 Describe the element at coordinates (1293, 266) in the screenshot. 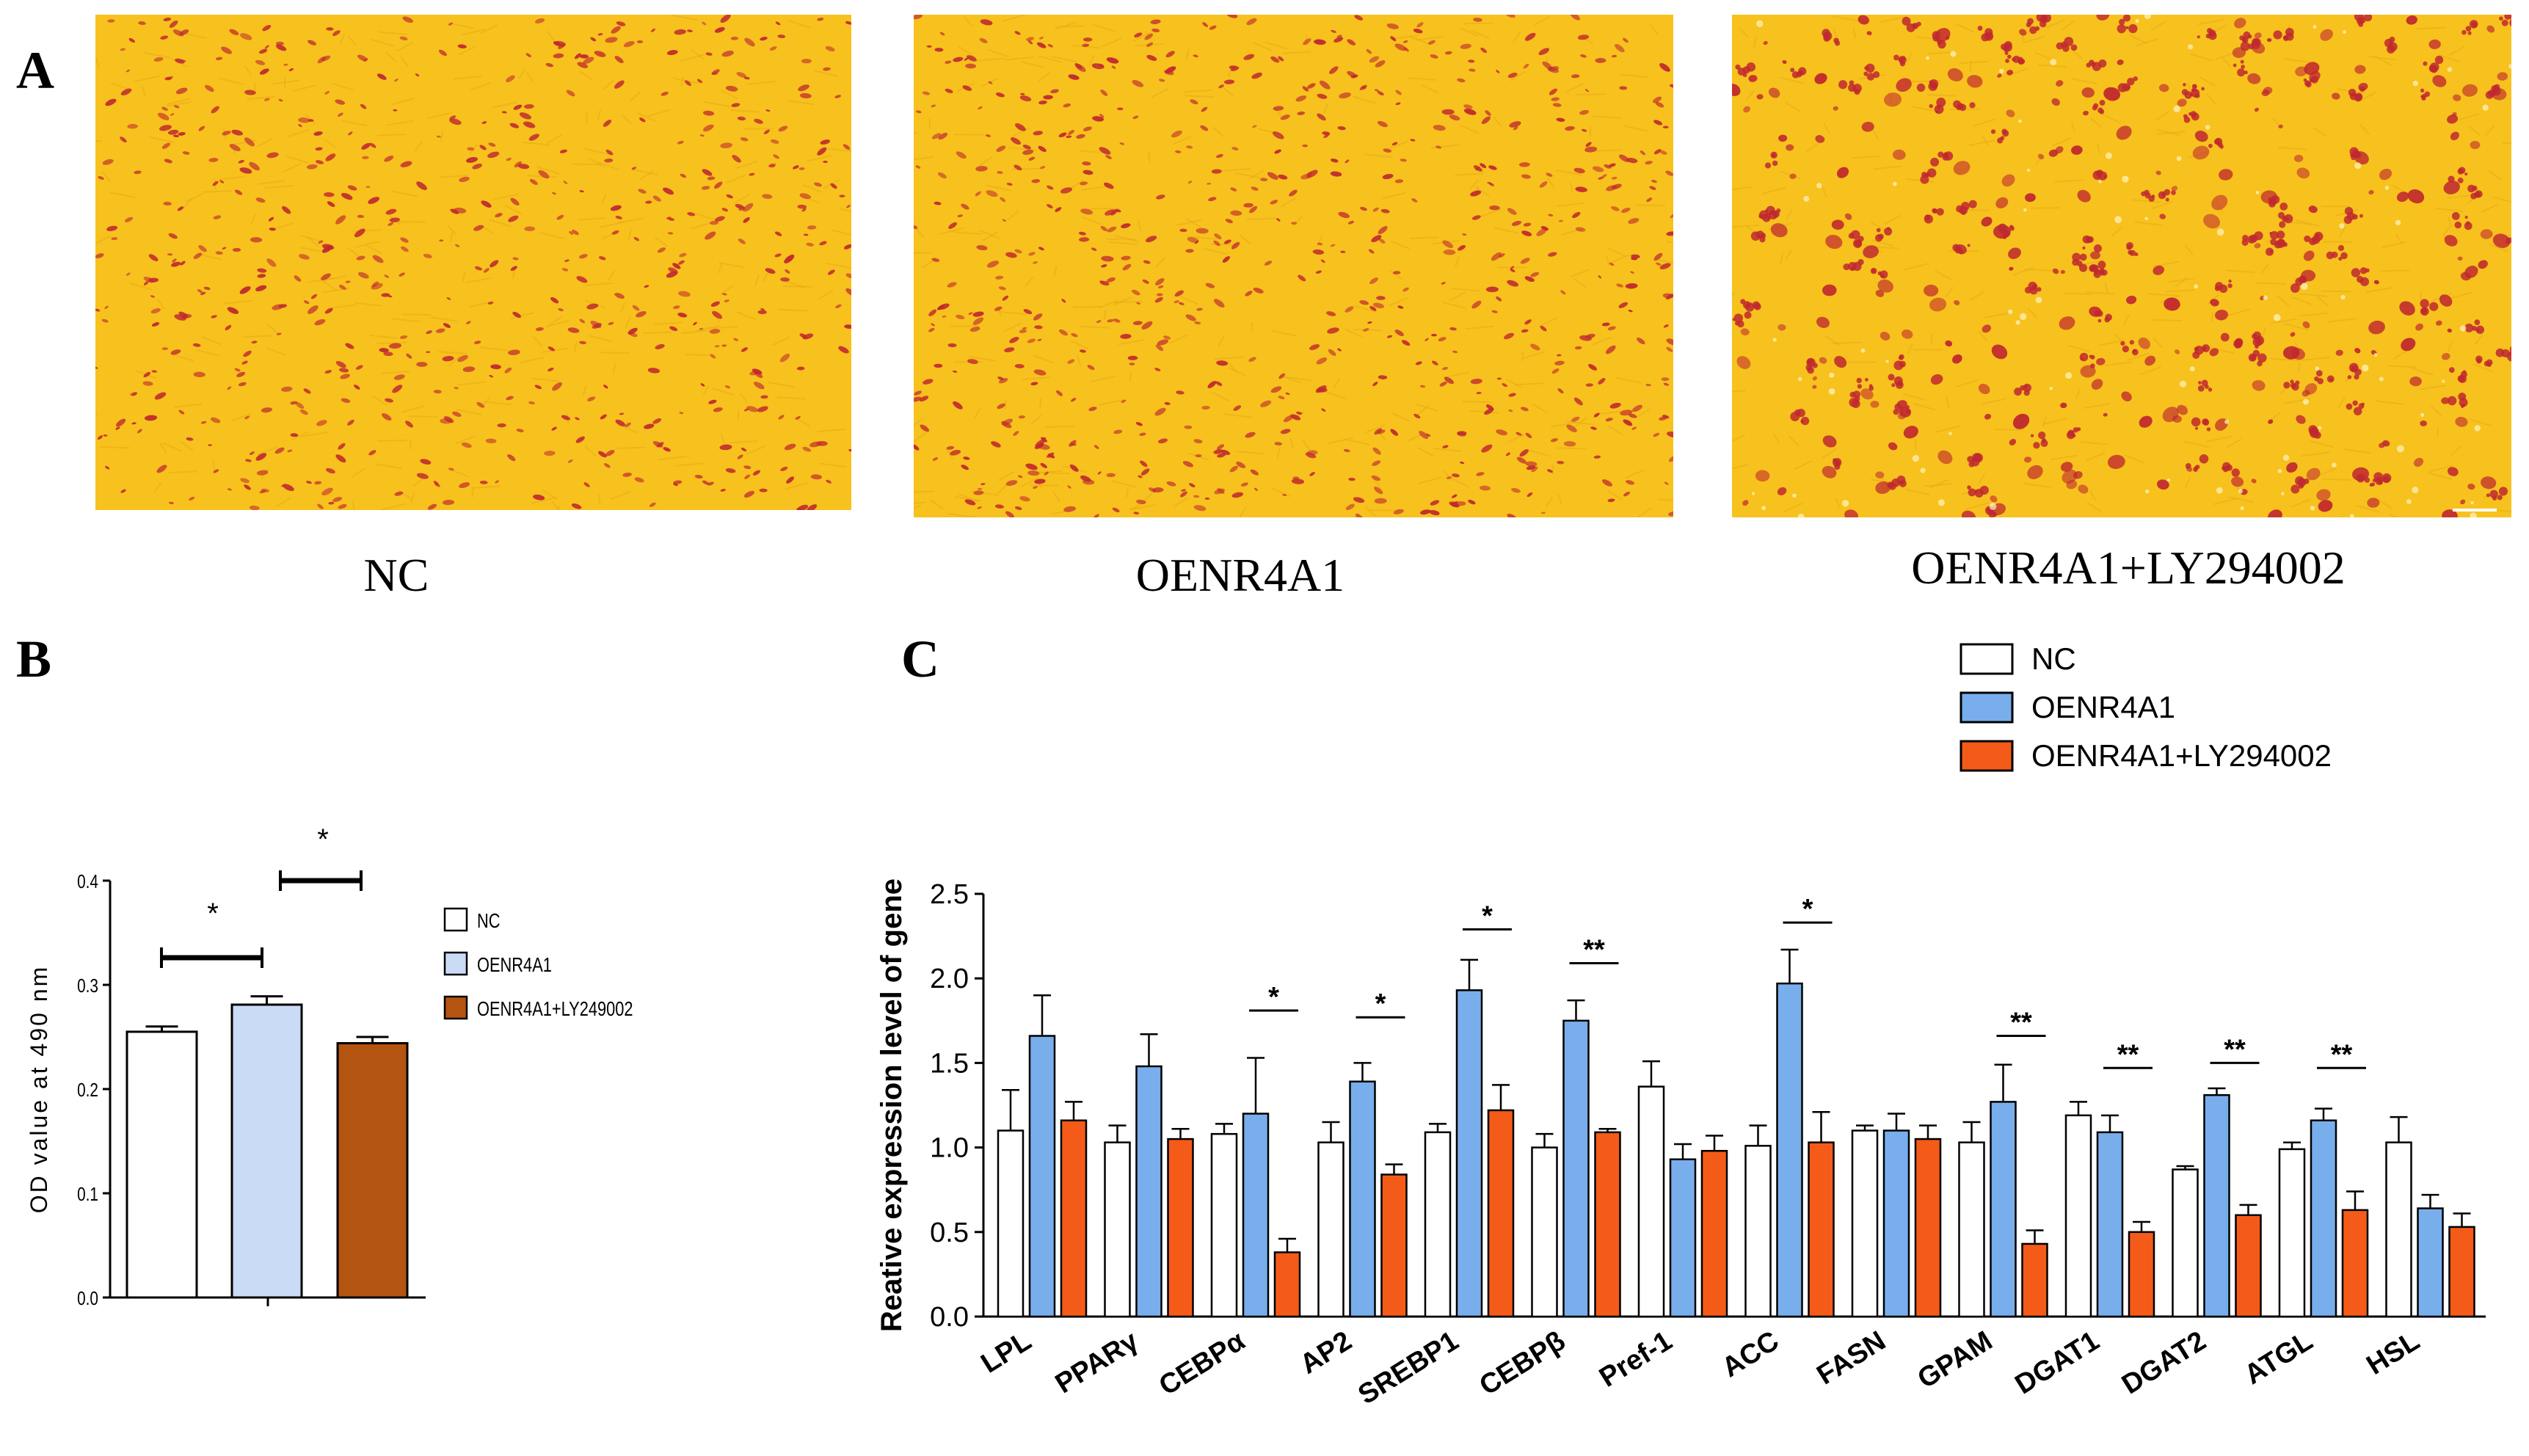

I see `stain-background` at that location.